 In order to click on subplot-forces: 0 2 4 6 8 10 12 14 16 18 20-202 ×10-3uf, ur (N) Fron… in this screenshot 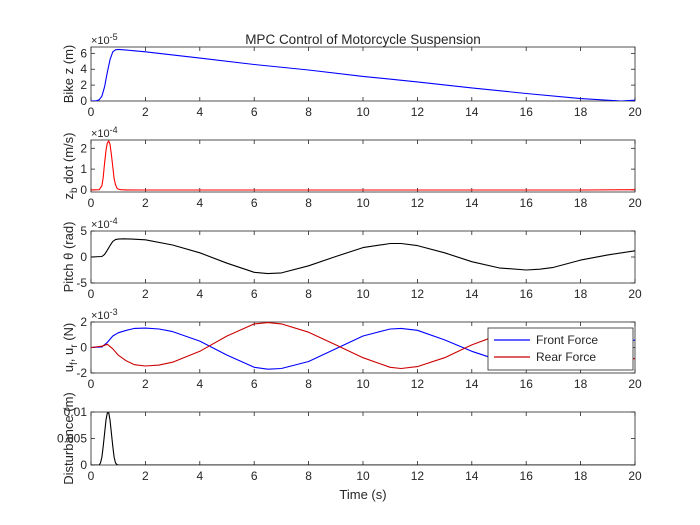, I will do `click(351, 349)`.